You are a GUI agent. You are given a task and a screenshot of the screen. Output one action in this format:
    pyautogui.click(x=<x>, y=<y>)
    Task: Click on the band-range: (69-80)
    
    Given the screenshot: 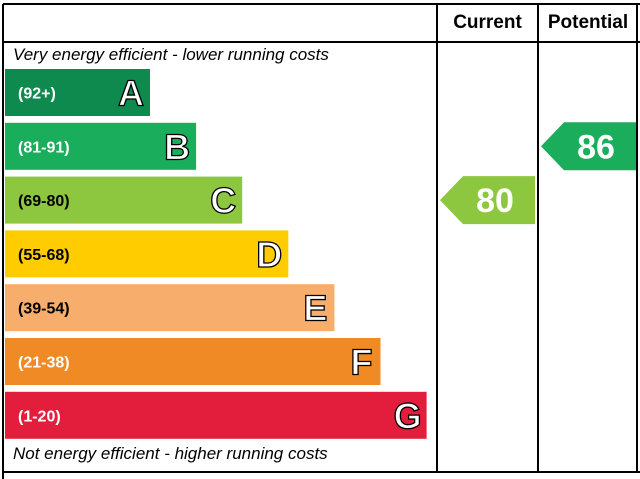 What is the action you would take?
    pyautogui.click(x=44, y=201)
    